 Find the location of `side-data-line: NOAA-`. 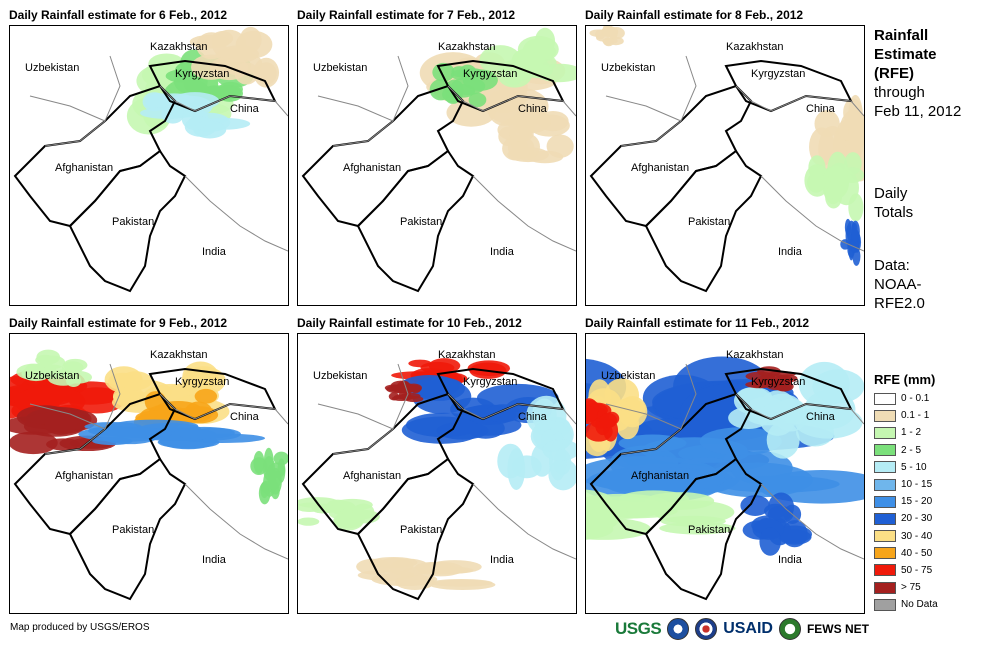

side-data-line: NOAA- is located at coordinates (898, 284).